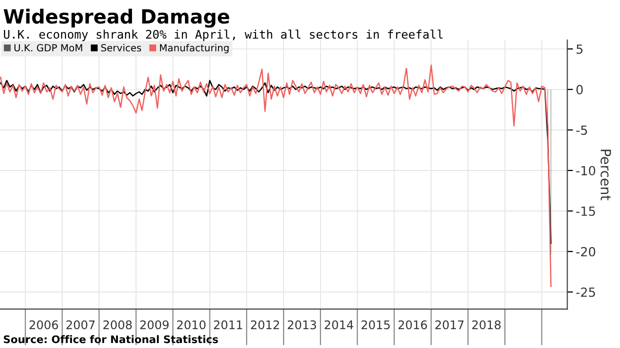 Image resolution: width=620 pixels, height=348 pixels. Describe the element at coordinates (228, 325) in the screenshot. I see `x-tick-label: 2011` at that location.